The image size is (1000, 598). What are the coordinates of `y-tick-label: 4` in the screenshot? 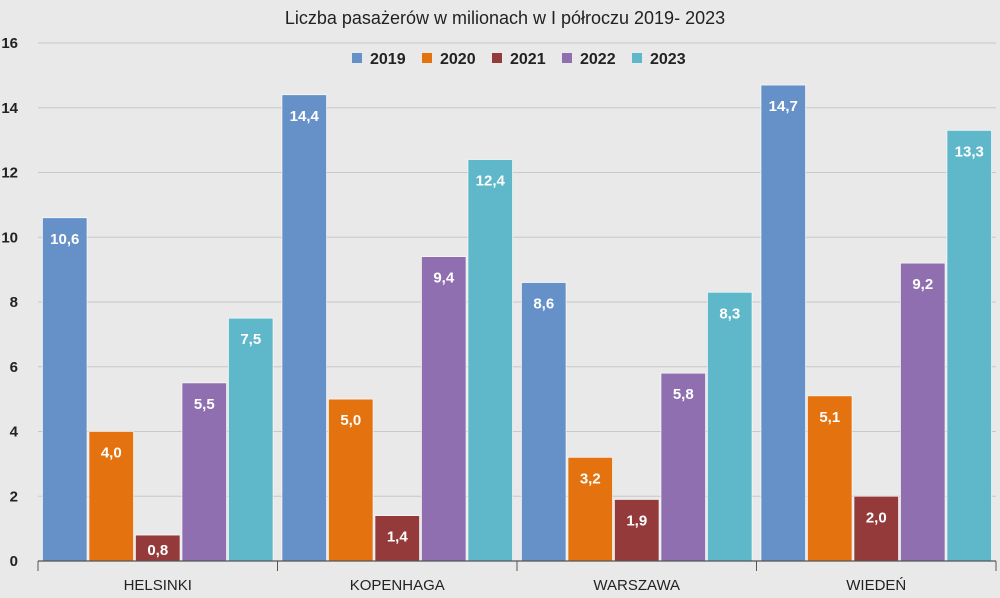 It's located at (14, 432).